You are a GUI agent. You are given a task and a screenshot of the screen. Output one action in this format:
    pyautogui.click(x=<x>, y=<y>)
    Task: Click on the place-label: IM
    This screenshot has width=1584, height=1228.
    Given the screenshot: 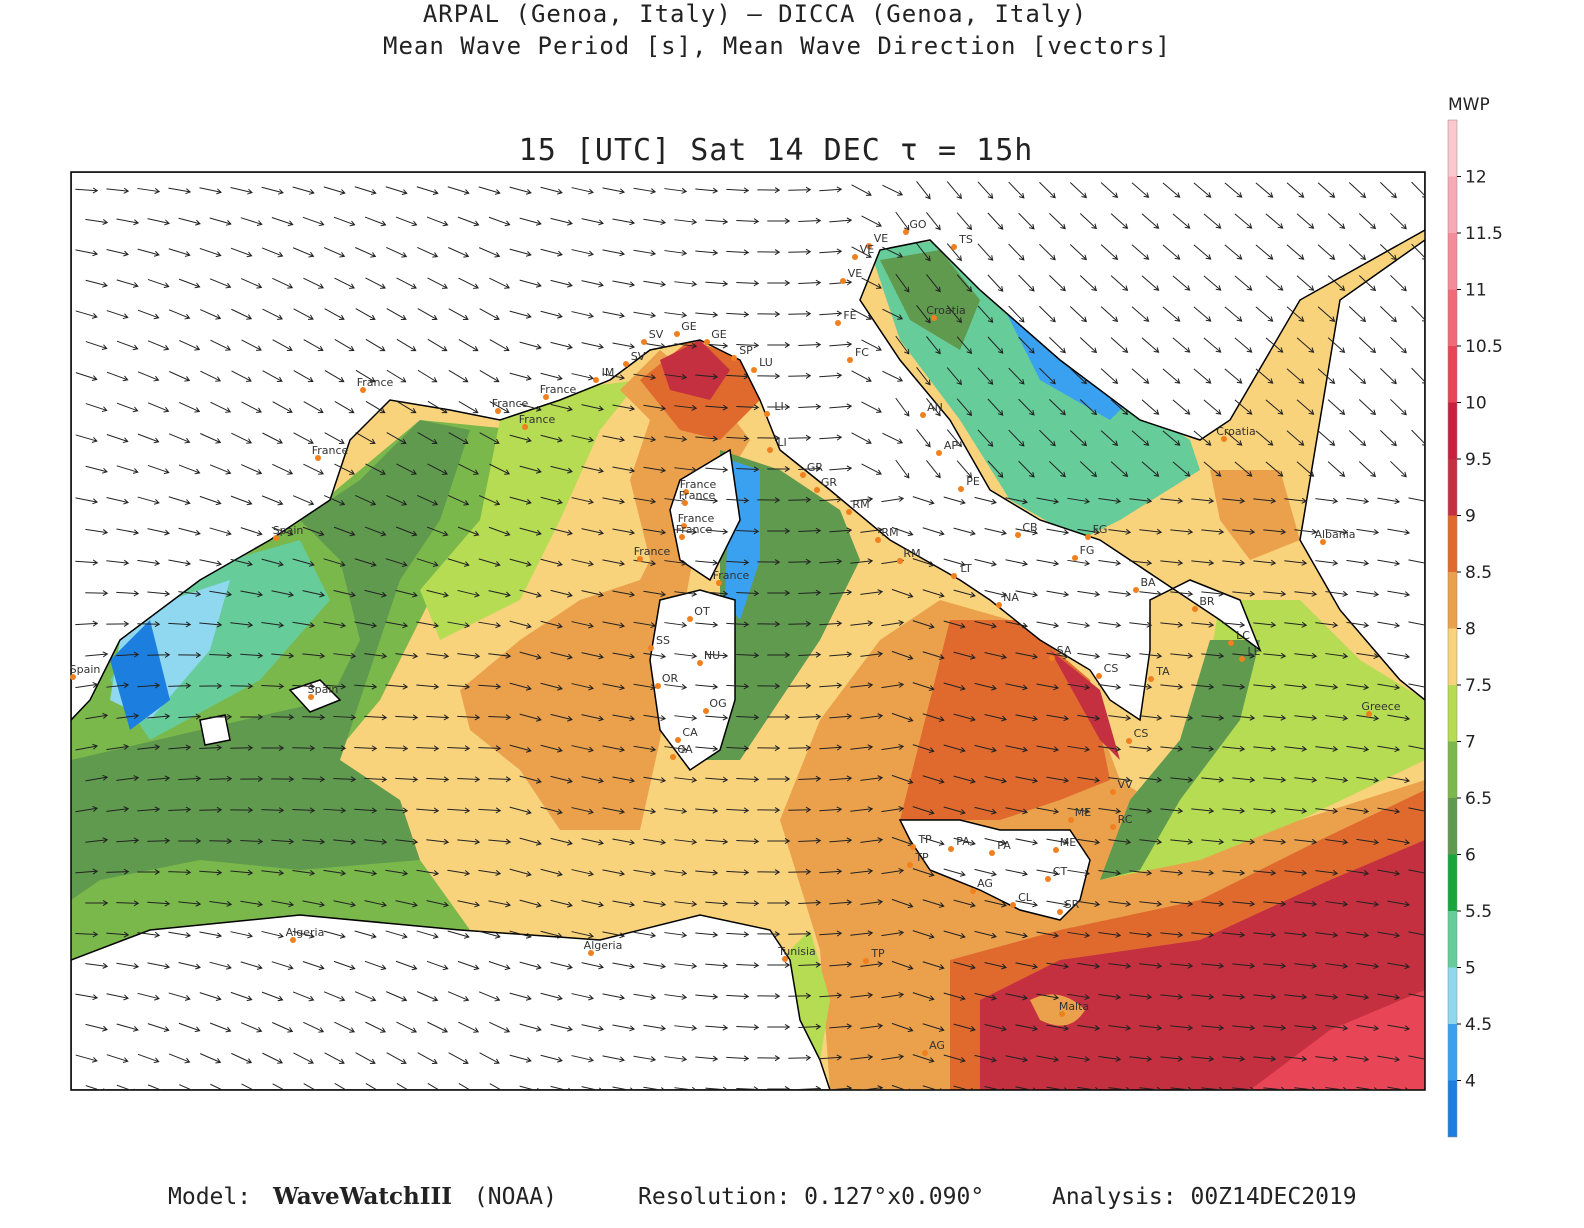 What is the action you would take?
    pyautogui.click(x=608, y=372)
    